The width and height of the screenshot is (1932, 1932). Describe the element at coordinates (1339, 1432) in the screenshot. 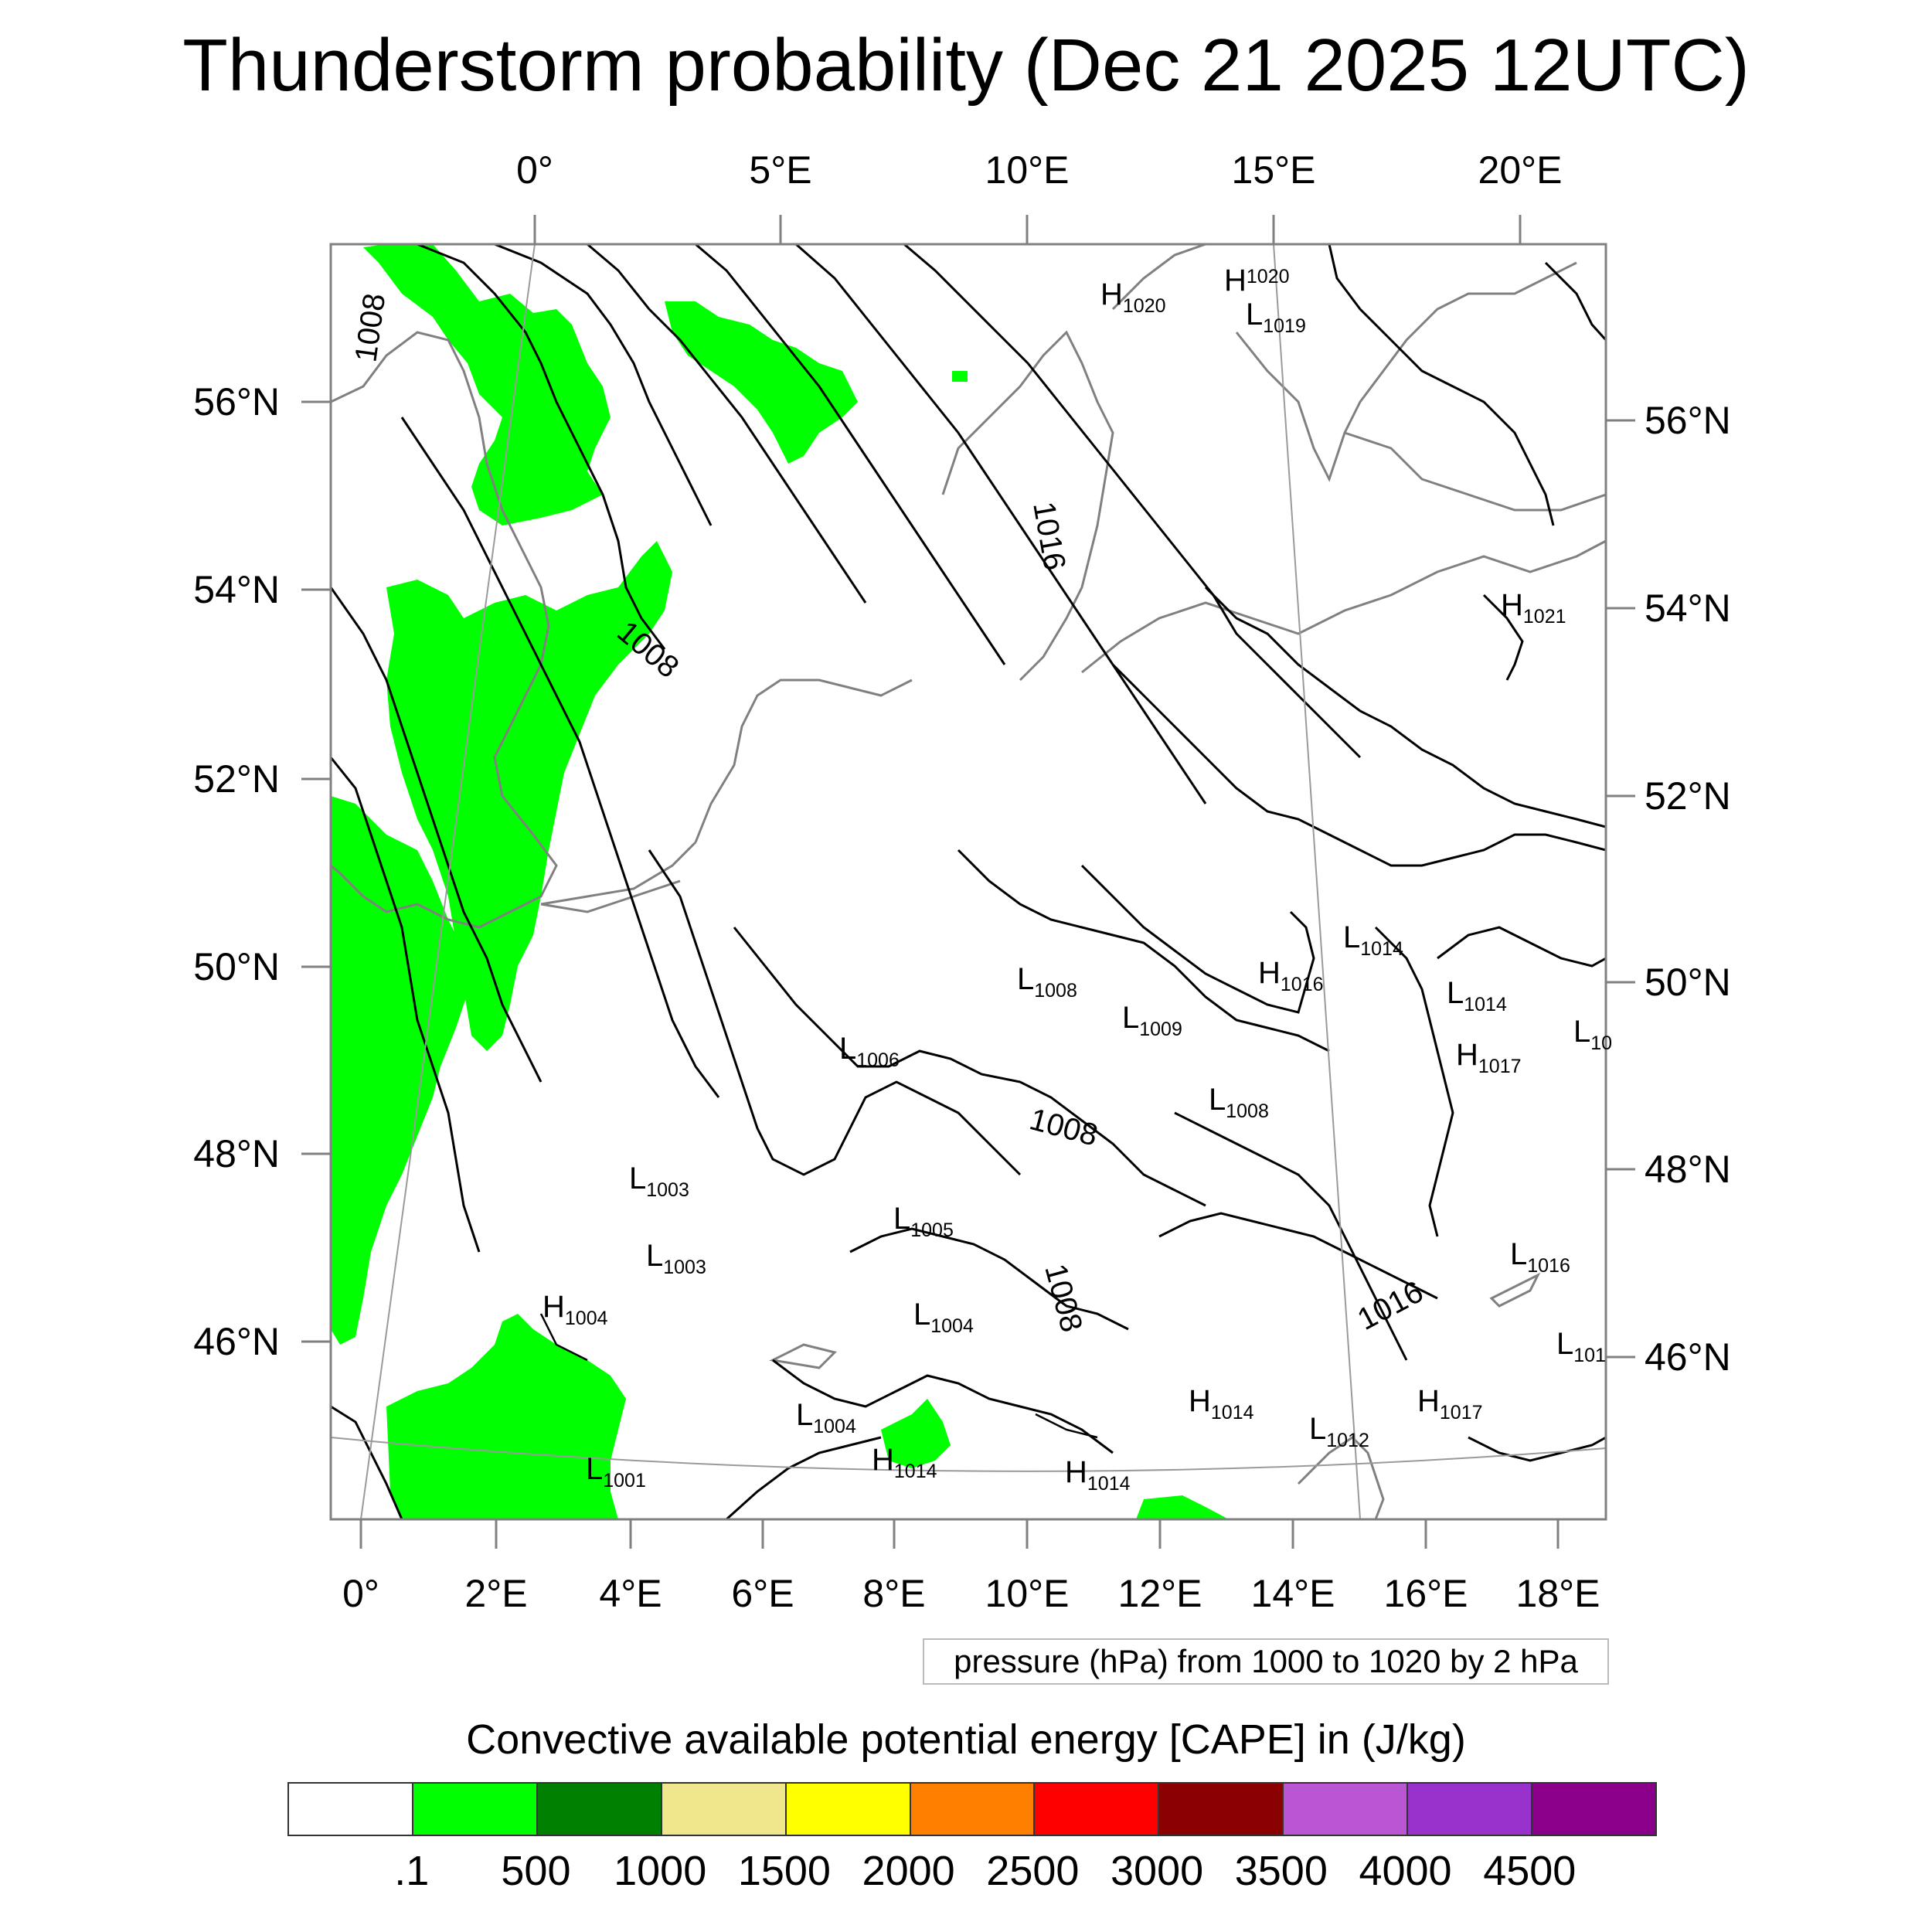

I see `center-24: L1012` at that location.